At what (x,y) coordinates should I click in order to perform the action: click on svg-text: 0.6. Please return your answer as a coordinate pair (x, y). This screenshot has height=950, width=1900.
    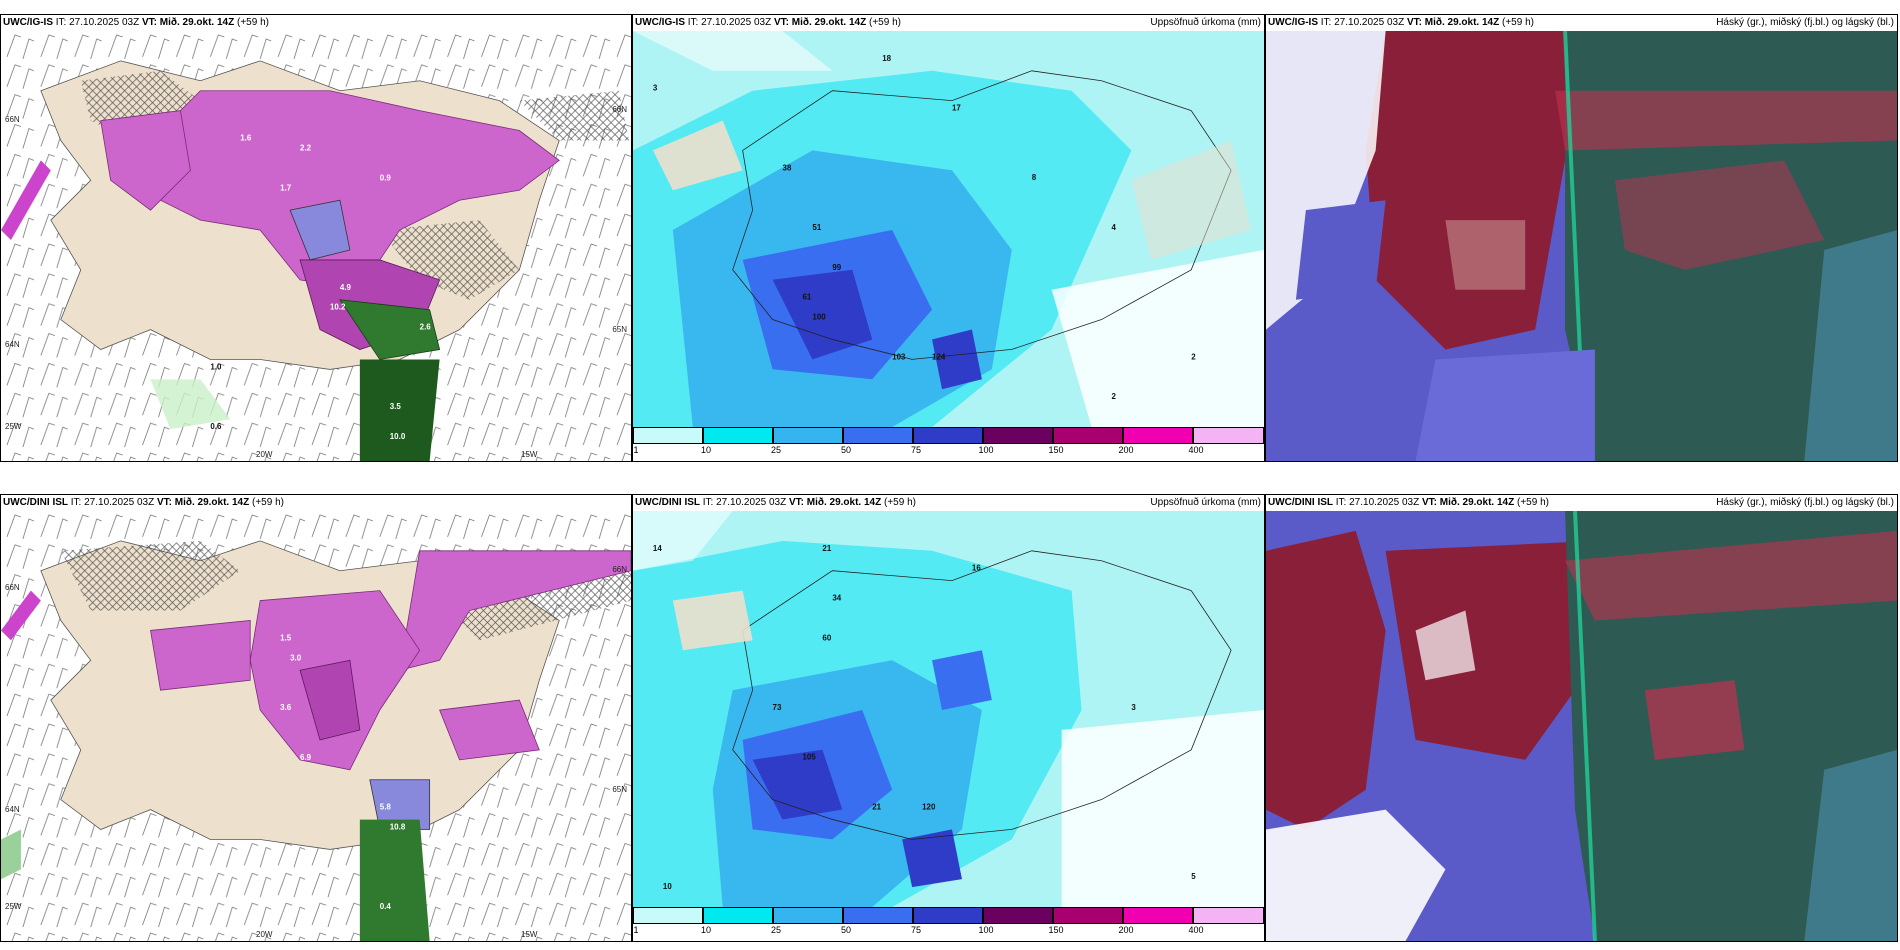
    Looking at the image, I should click on (216, 426).